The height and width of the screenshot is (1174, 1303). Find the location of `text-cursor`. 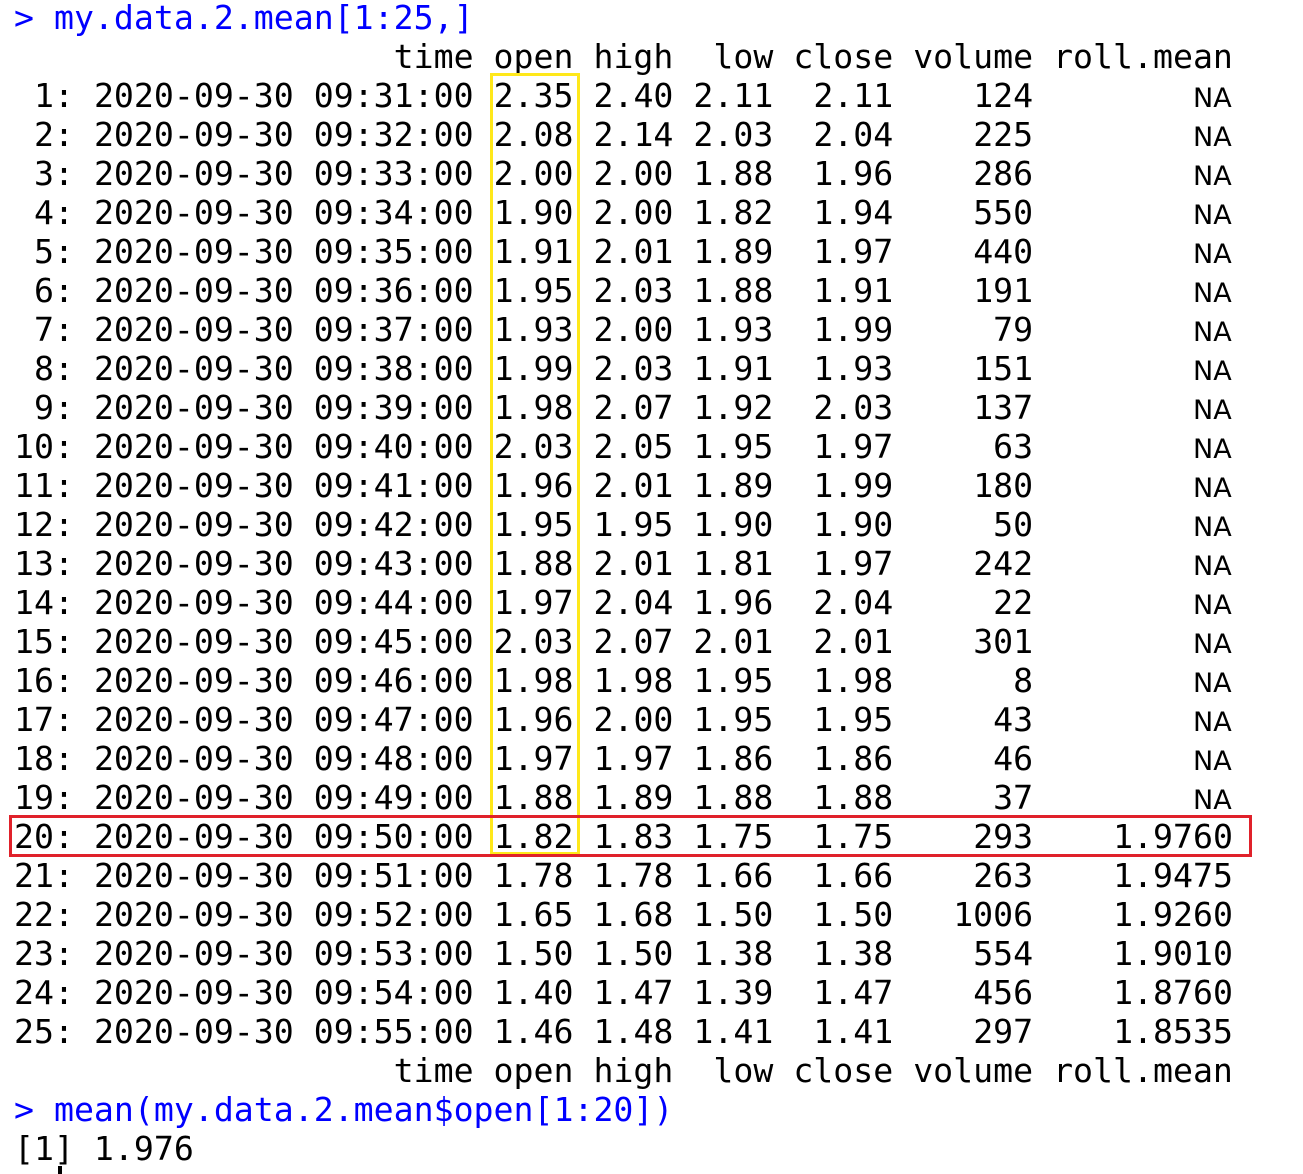

text-cursor is located at coordinates (60, 1170).